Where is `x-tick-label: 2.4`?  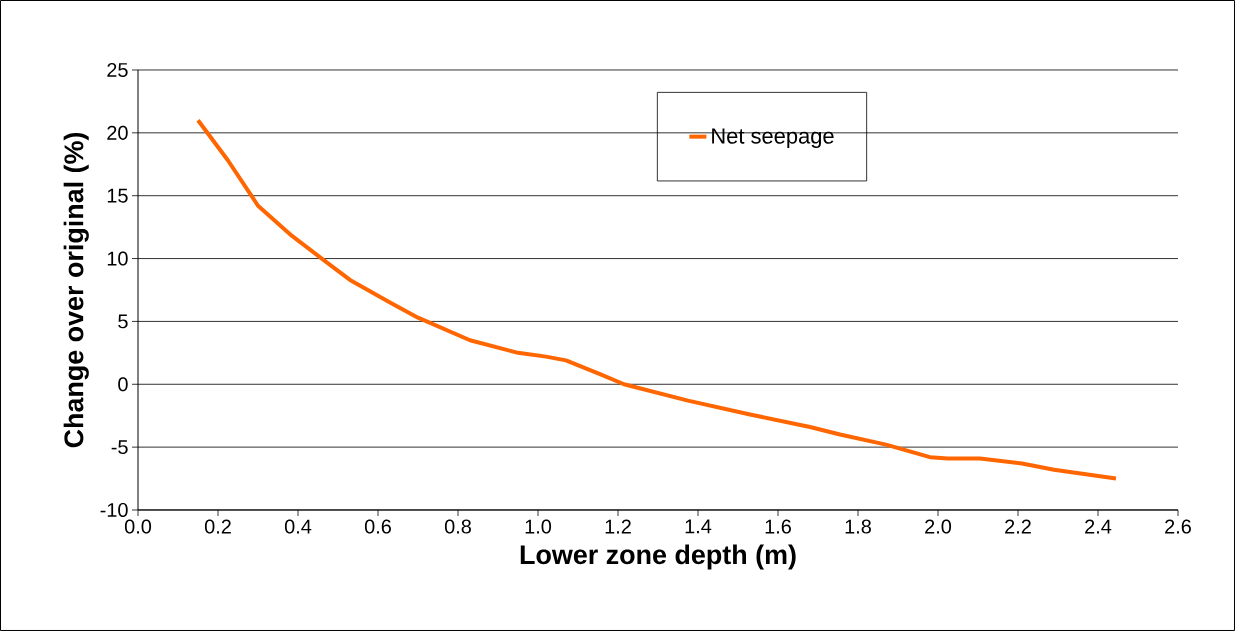 x-tick-label: 2.4 is located at coordinates (1098, 526).